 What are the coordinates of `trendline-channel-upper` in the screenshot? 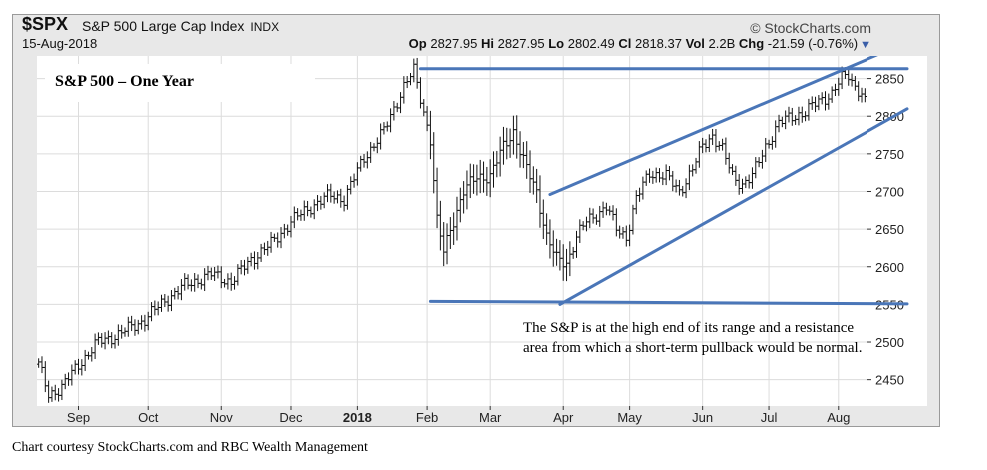 It's located at (707, 127).